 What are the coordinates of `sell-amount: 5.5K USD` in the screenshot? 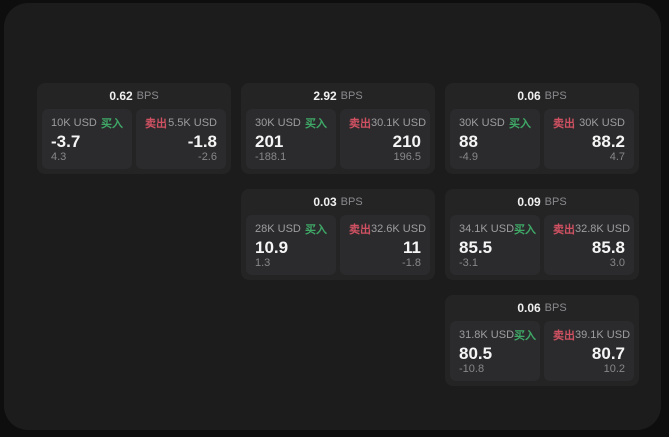 It's located at (192, 123).